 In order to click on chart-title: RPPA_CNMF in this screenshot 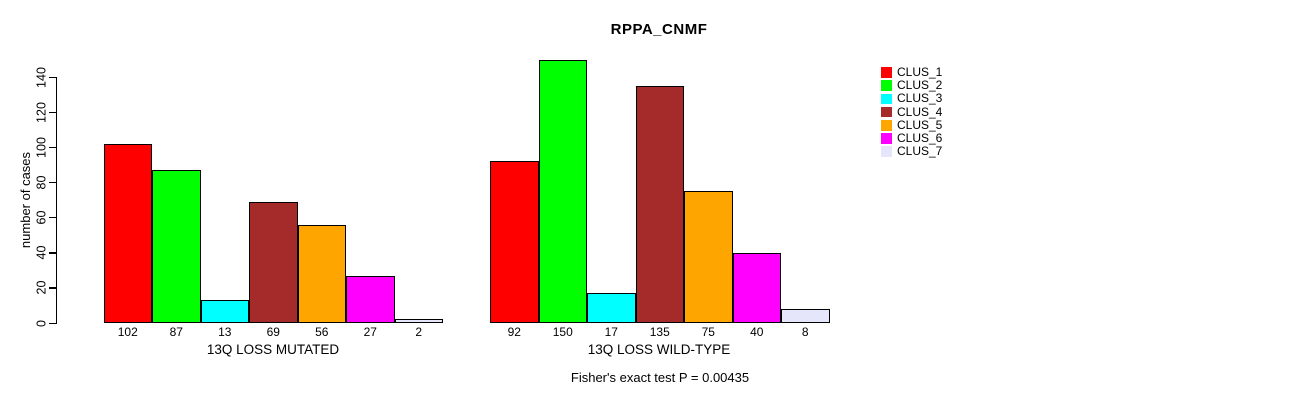, I will do `click(659, 29)`.